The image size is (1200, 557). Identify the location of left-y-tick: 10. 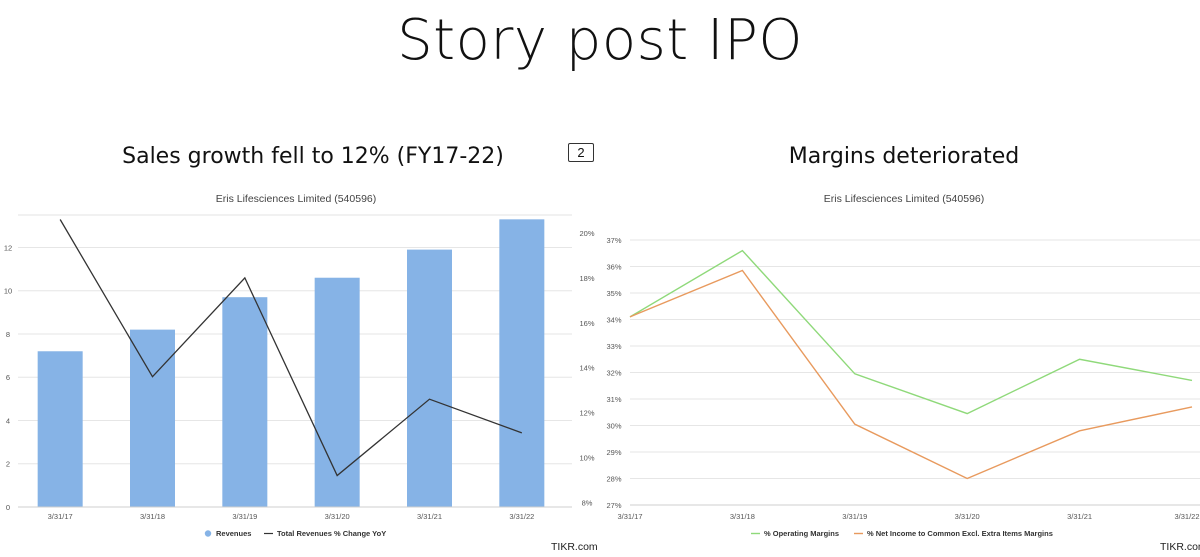
(8, 291).